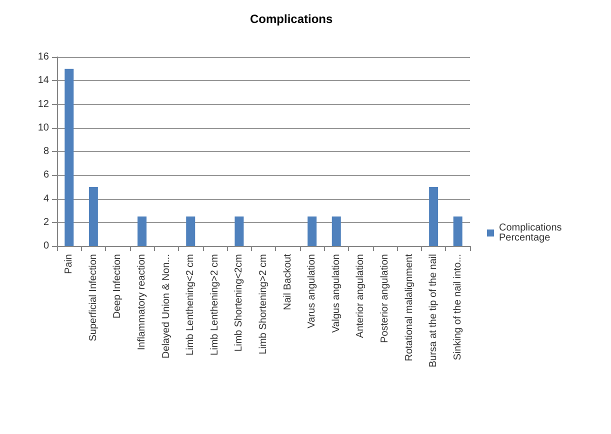 This screenshot has width=611, height=434. What do you see at coordinates (44, 128) in the screenshot?
I see `y-tick-label: 10` at bounding box center [44, 128].